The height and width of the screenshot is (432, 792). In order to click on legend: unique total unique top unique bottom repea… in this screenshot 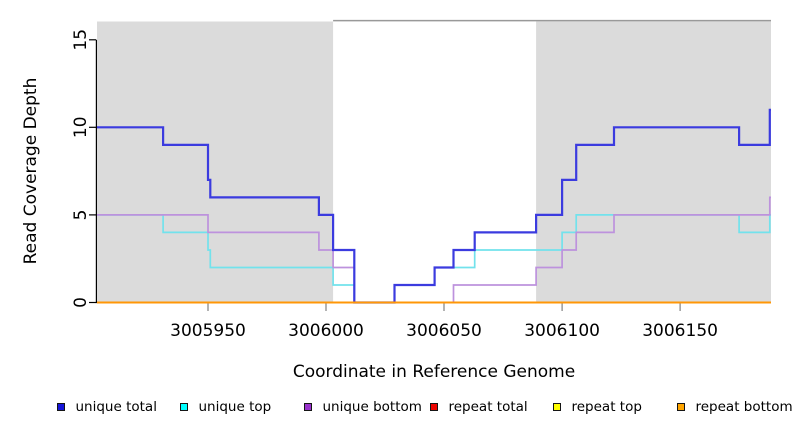, I will do `click(396, 408)`.